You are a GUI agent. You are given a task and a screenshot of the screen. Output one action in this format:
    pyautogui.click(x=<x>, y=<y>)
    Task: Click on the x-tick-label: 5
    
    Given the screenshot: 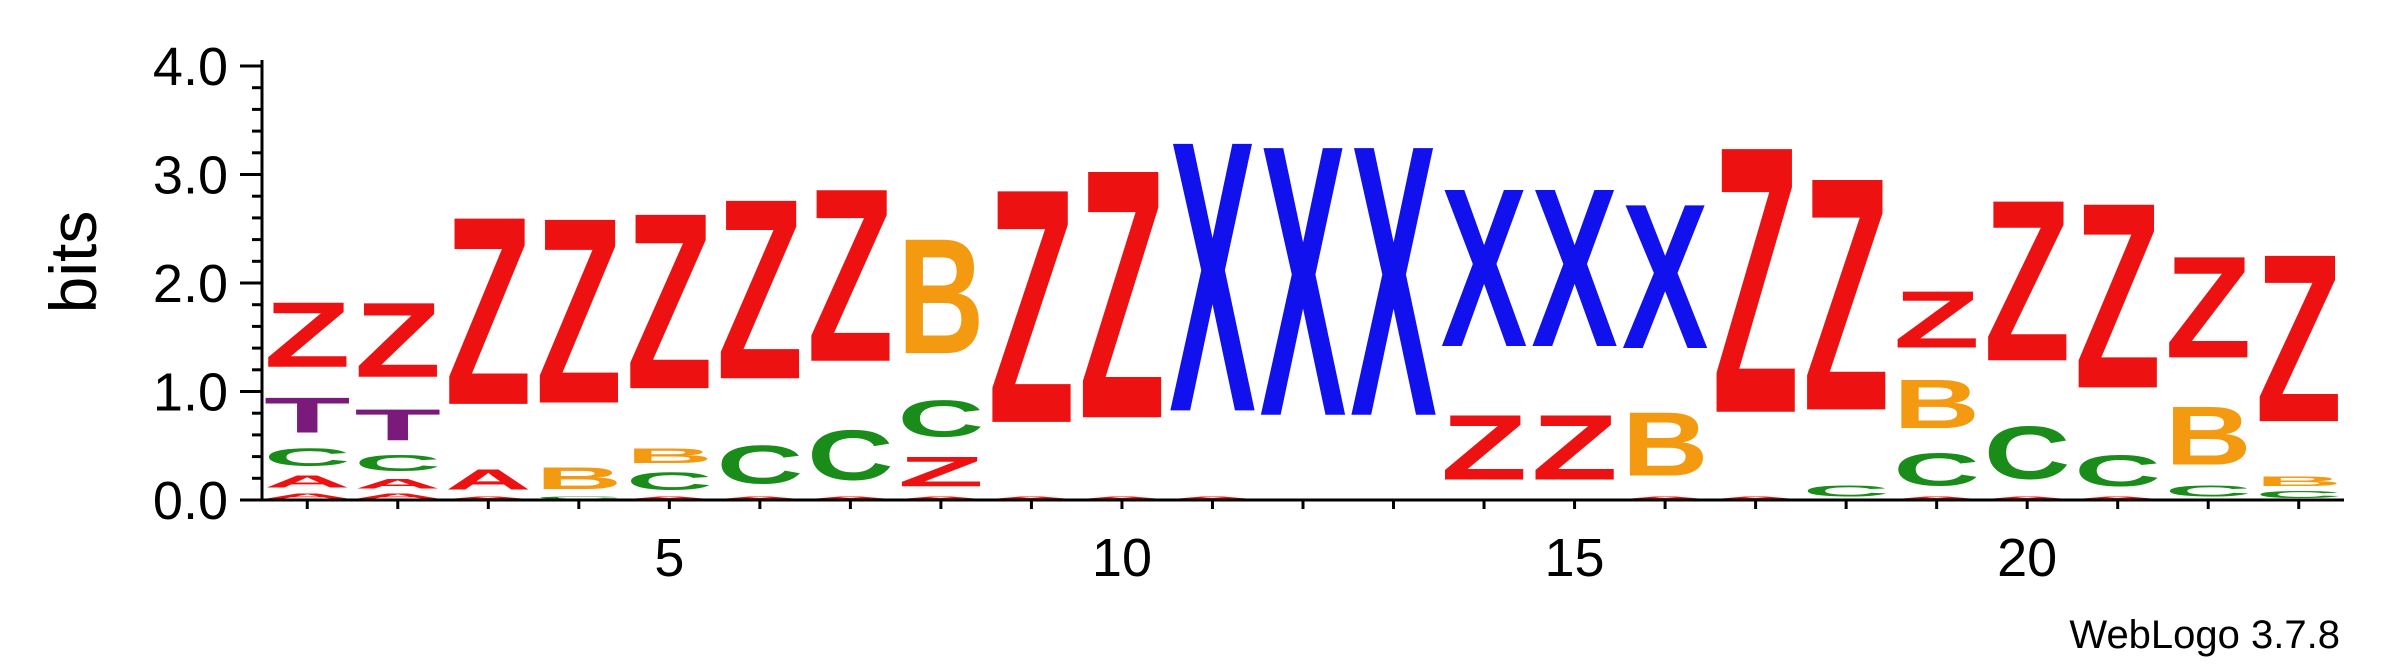 What is the action you would take?
    pyautogui.click(x=669, y=558)
    